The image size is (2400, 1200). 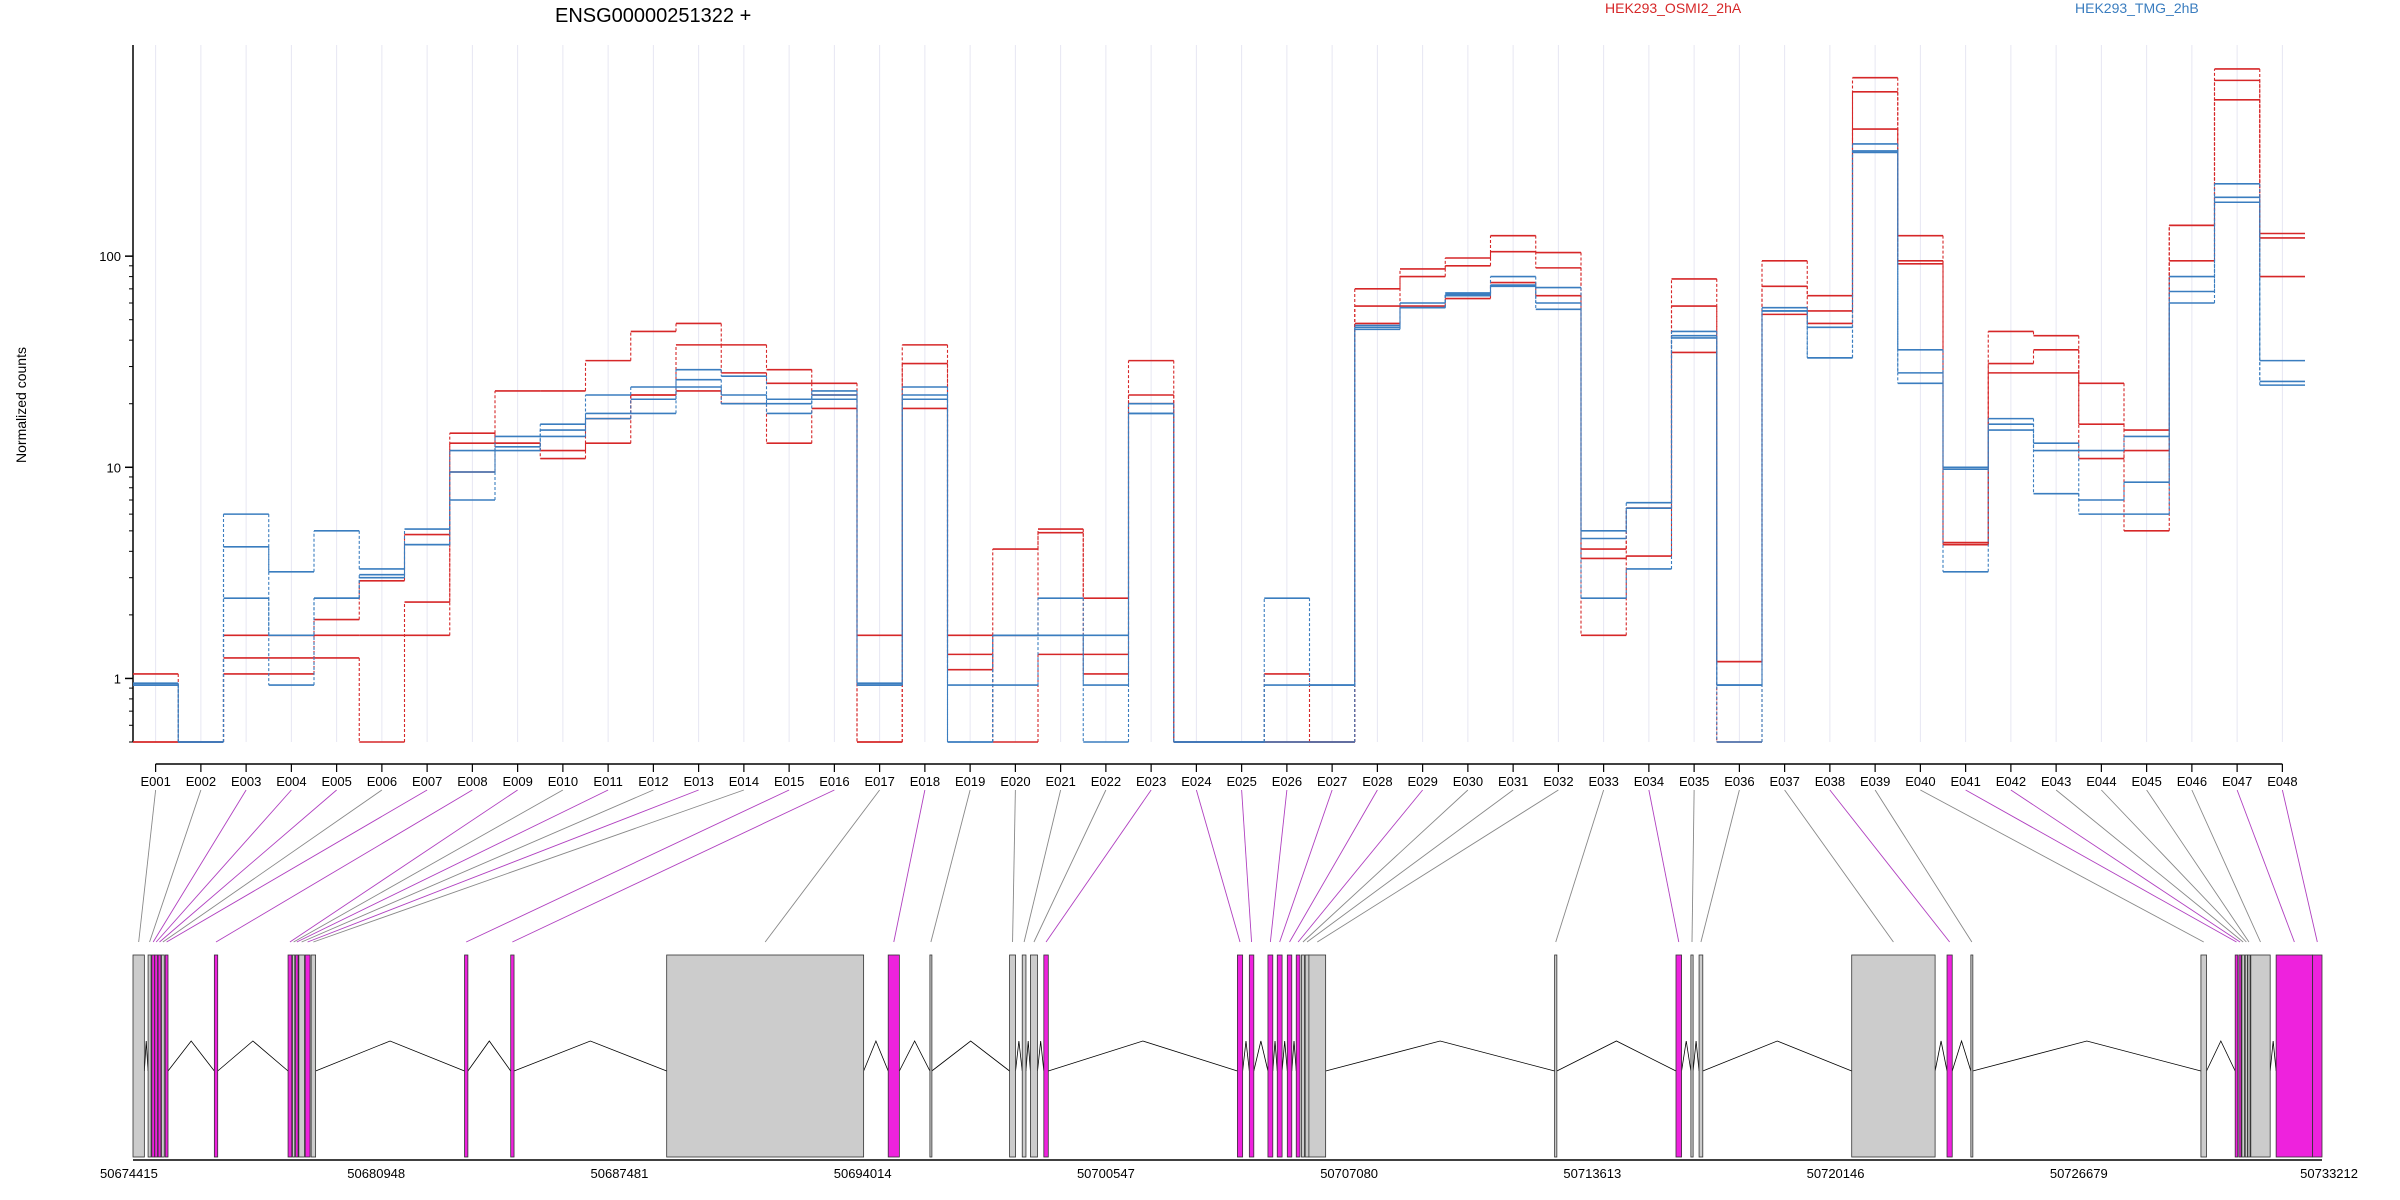 What do you see at coordinates (1513, 781) in the screenshot?
I see `x-tick-label-e031: E031` at bounding box center [1513, 781].